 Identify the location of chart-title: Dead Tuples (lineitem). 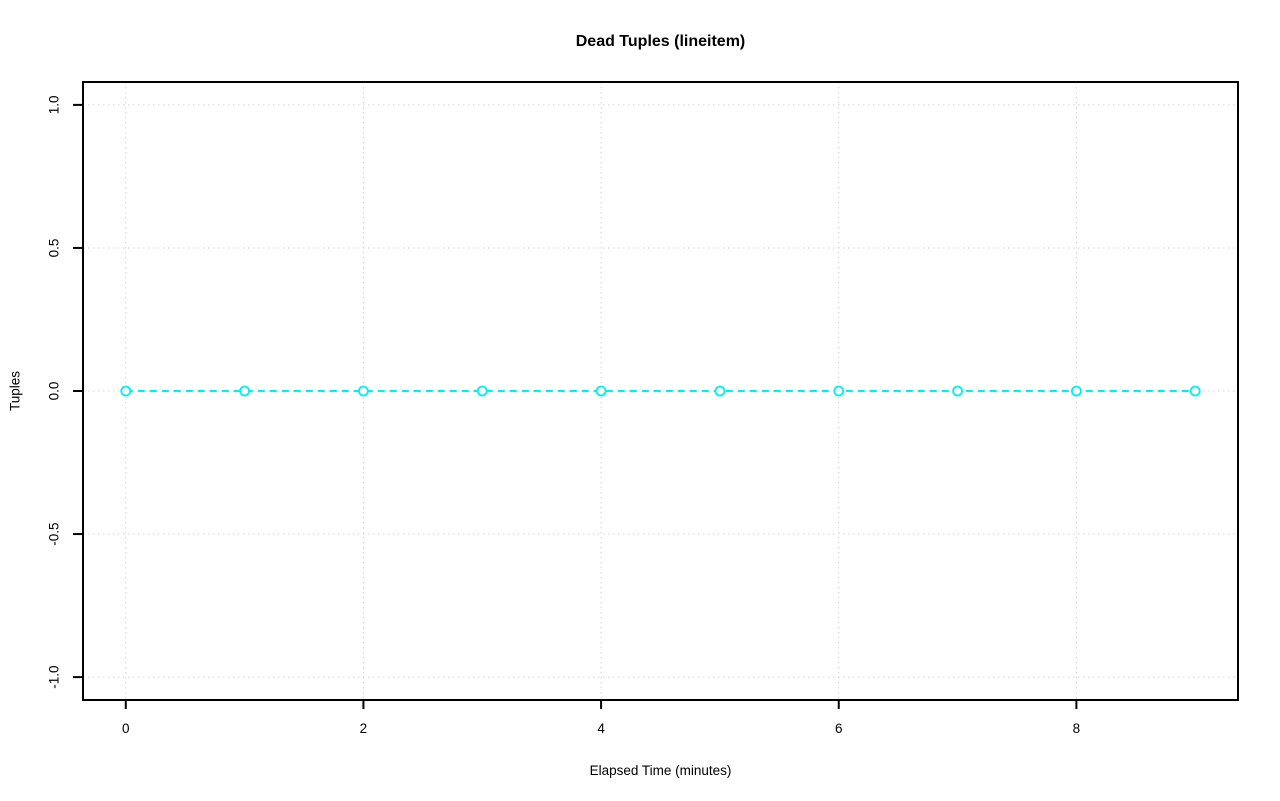
(660, 41).